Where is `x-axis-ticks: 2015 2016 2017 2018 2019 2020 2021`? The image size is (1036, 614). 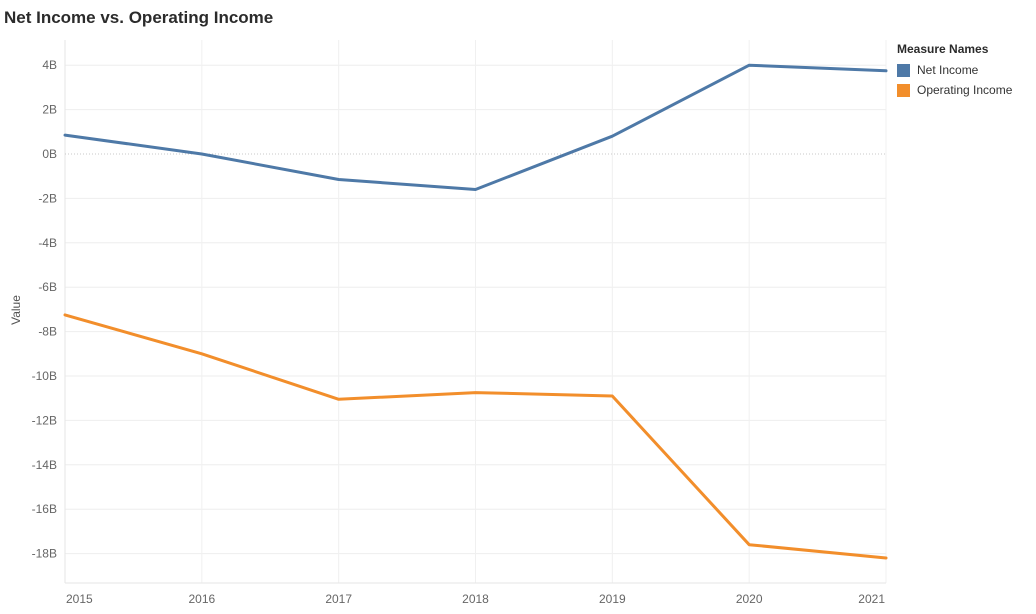
x-axis-ticks: 2015 2016 2017 2018 2019 2020 2021 is located at coordinates (475, 599).